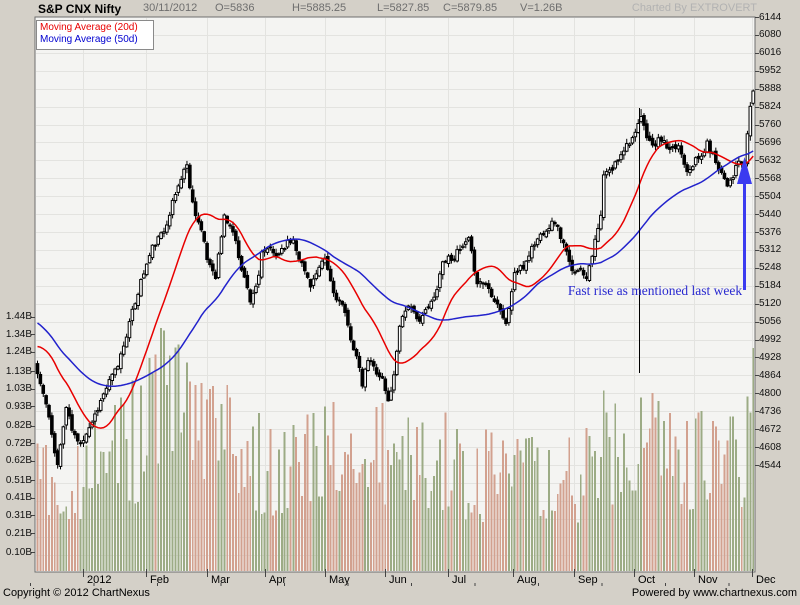 The height and width of the screenshot is (605, 800). I want to click on powered-by-label: Powered by www.chartnexus.com, so click(714, 593).